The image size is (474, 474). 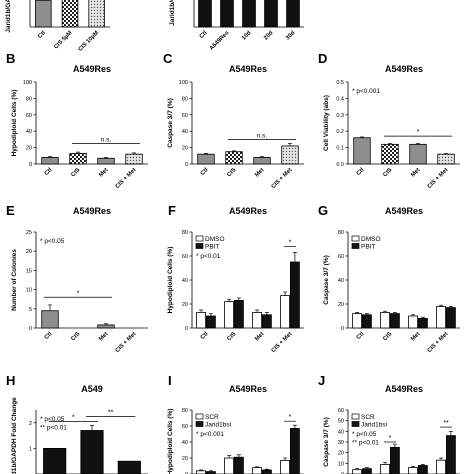 What do you see at coordinates (340, 99) in the screenshot?
I see `y-tick-label: 0.4` at bounding box center [340, 99].